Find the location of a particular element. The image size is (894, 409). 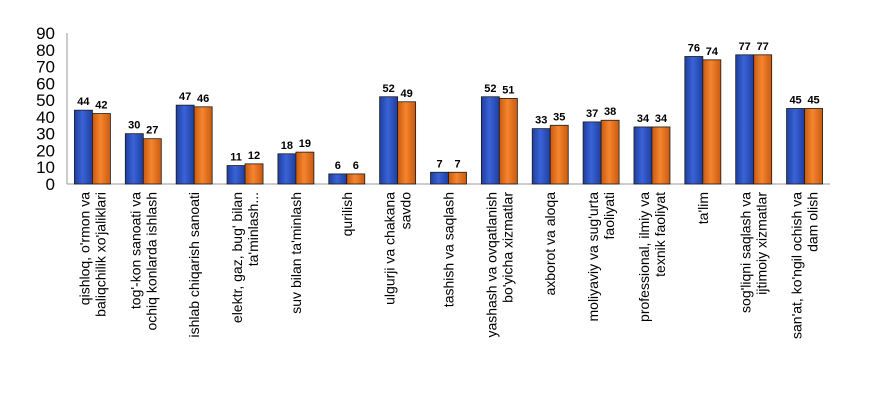

data-label-series-1-8: 52 is located at coordinates (490, 89).